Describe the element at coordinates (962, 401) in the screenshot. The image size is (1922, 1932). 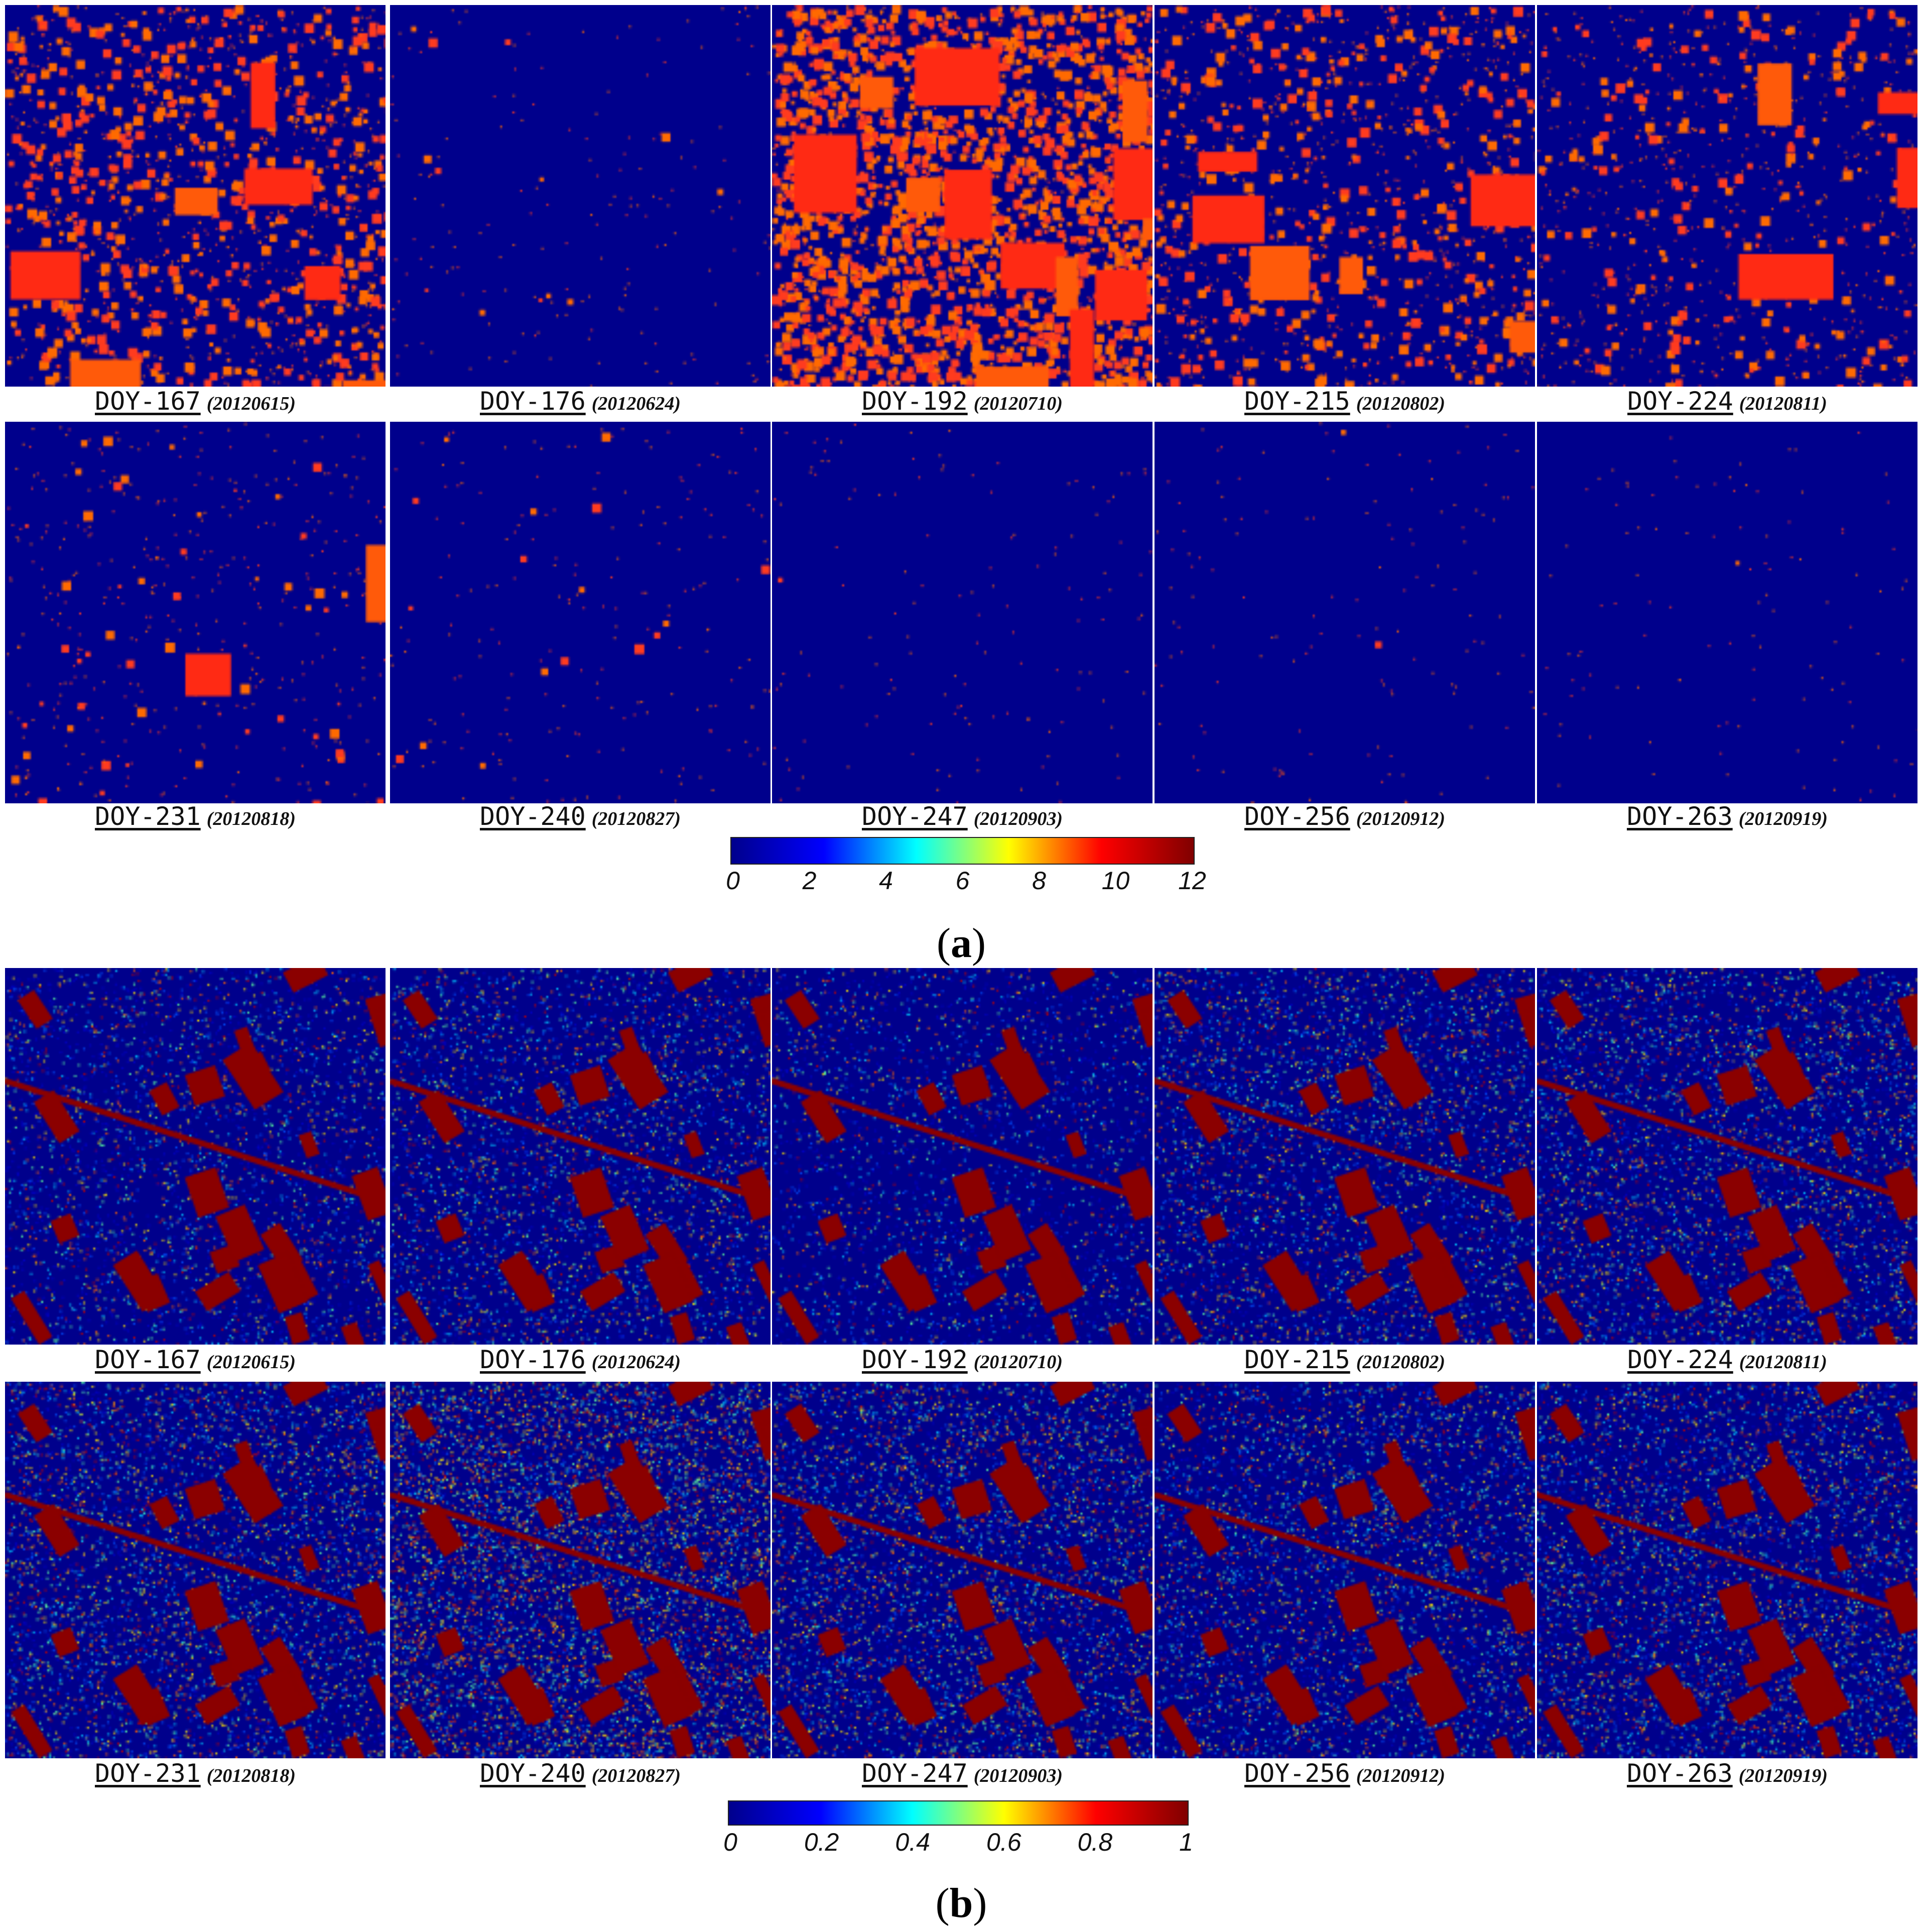
I see `map-caption: DOY-192 (20120710)` at that location.